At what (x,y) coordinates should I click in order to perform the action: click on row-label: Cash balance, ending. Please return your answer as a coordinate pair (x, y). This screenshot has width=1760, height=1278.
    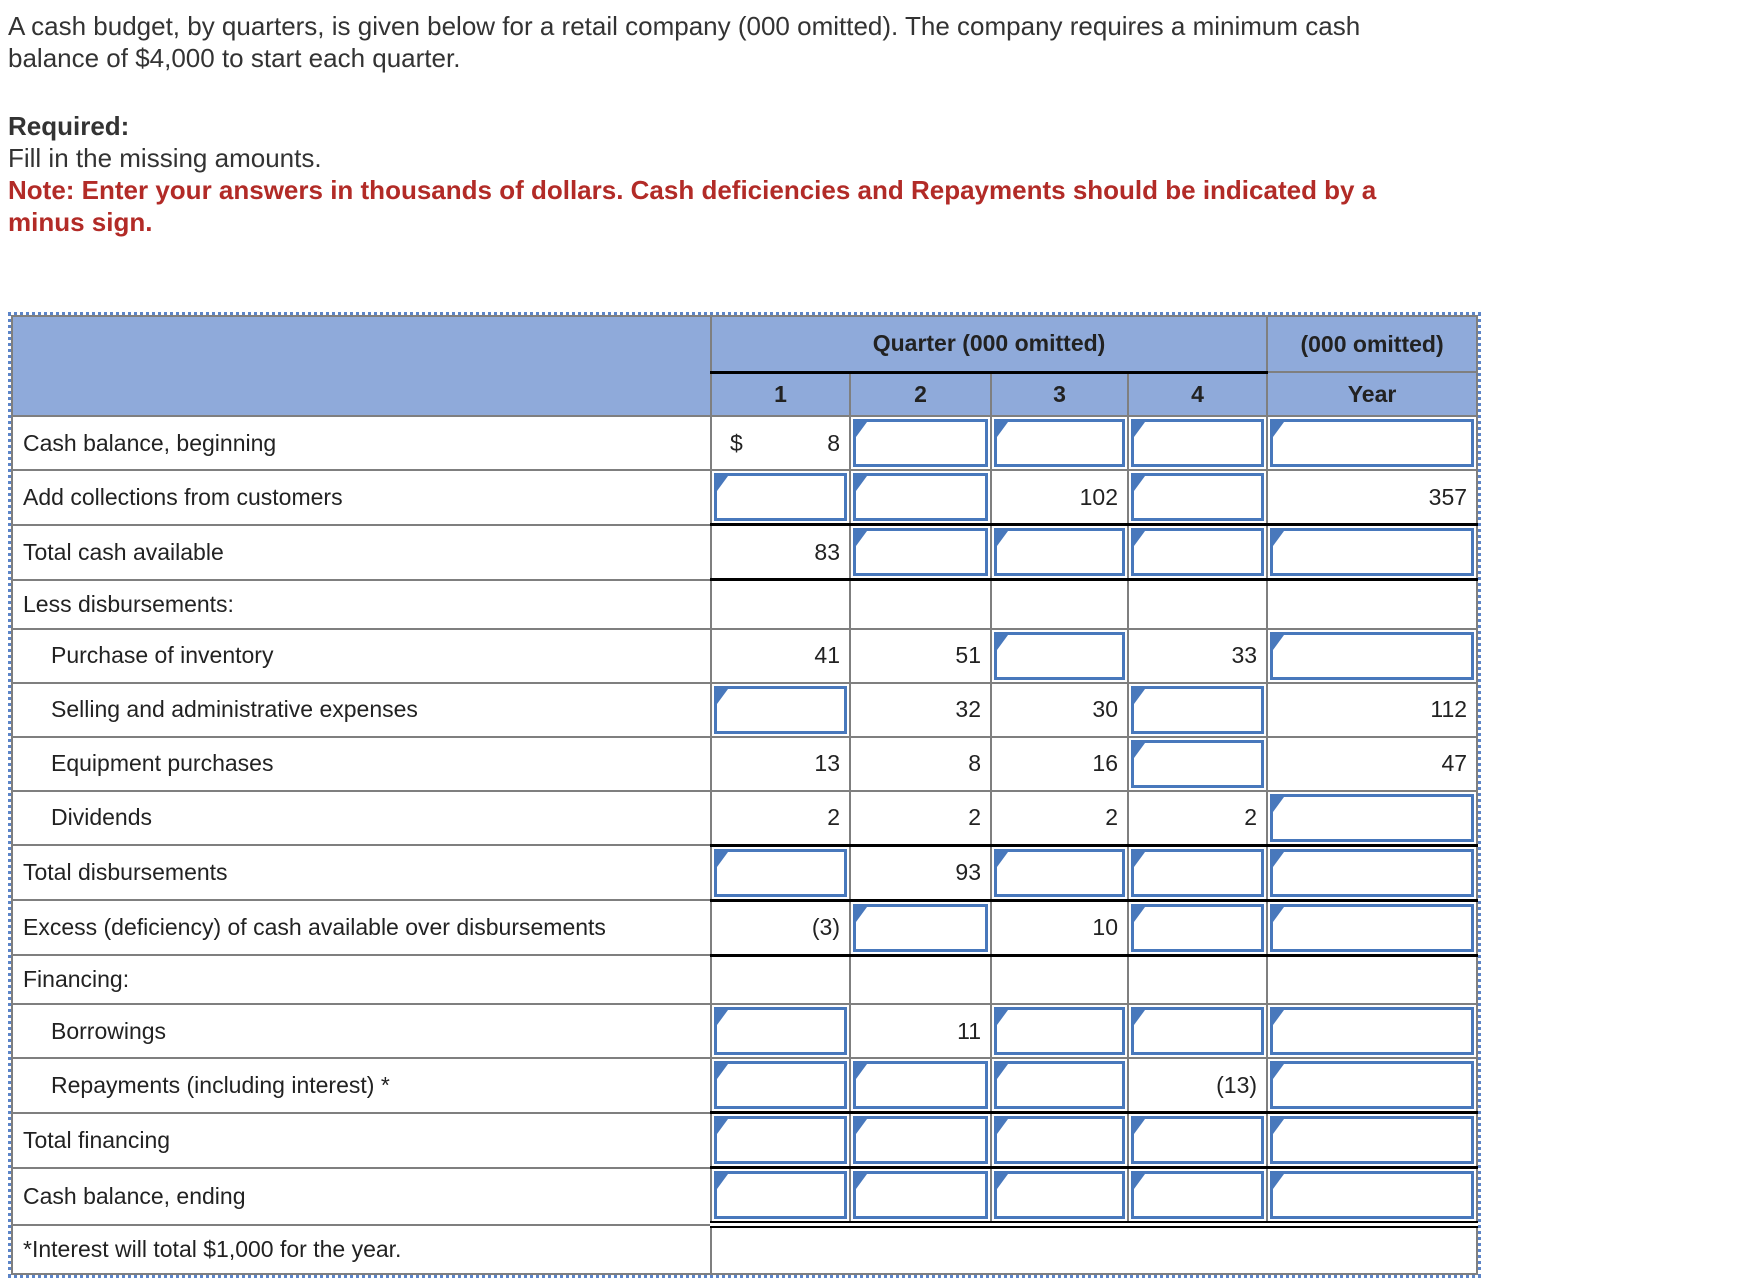
    Looking at the image, I should click on (361, 1196).